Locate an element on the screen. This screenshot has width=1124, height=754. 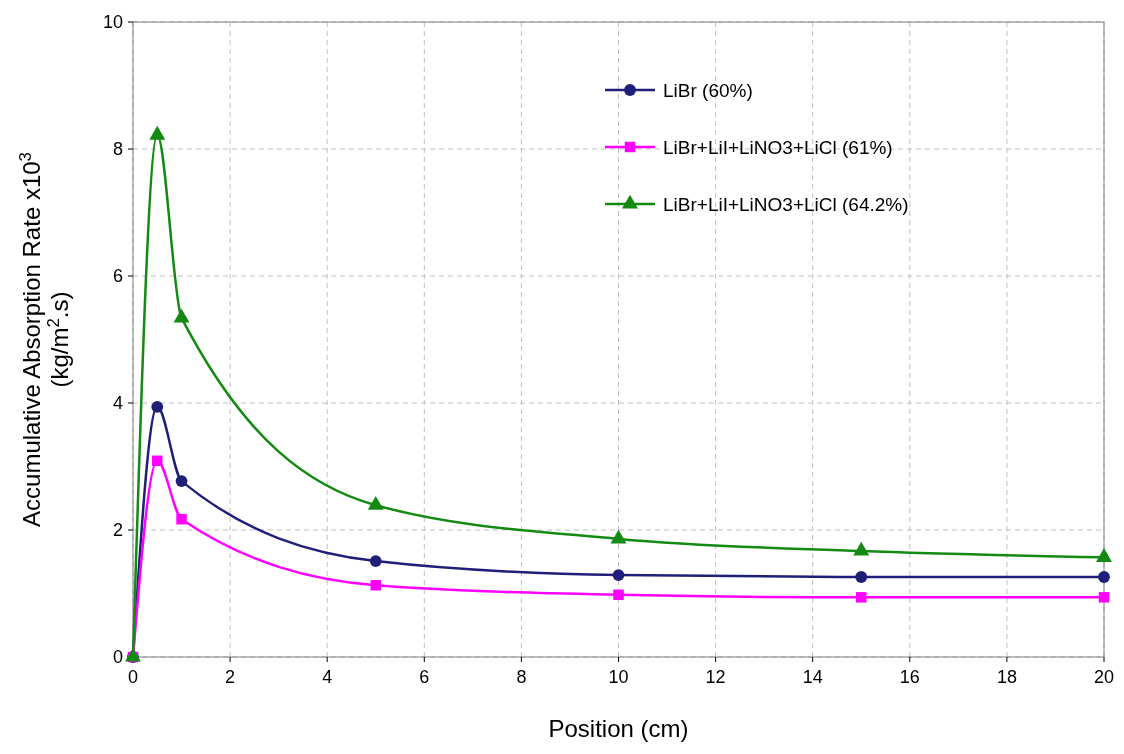
y-tick-label: 8 is located at coordinates (117, 149).